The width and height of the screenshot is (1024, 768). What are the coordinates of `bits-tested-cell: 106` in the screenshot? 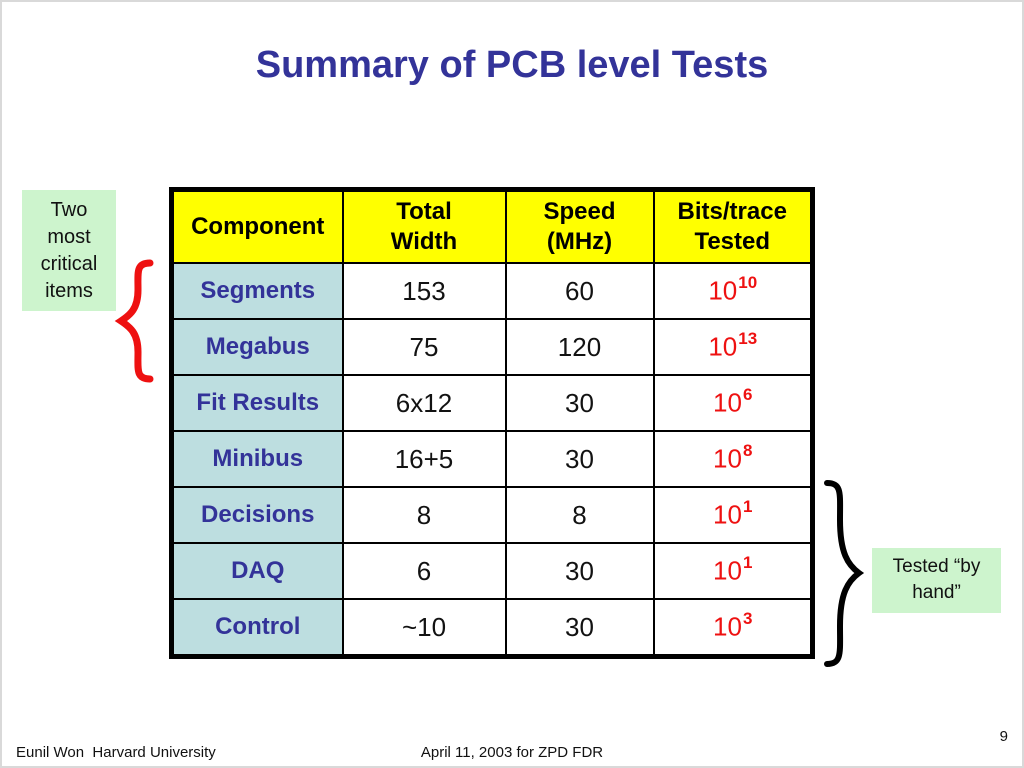 It's located at (733, 403).